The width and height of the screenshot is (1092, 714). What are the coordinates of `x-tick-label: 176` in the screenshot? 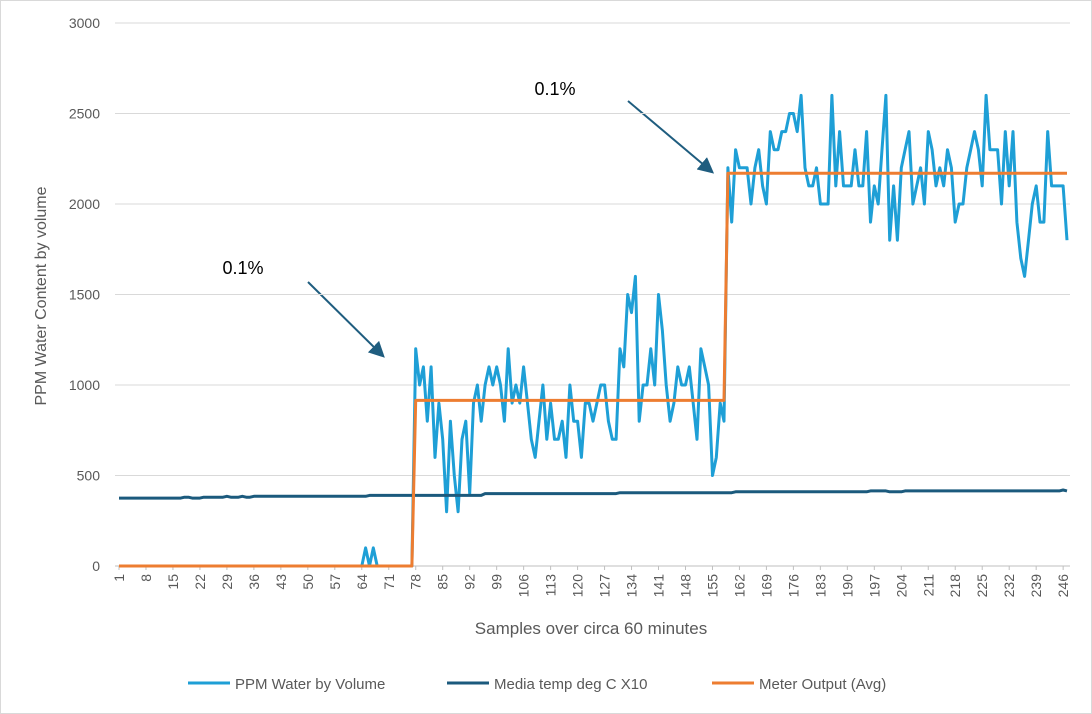 It's located at (793, 586).